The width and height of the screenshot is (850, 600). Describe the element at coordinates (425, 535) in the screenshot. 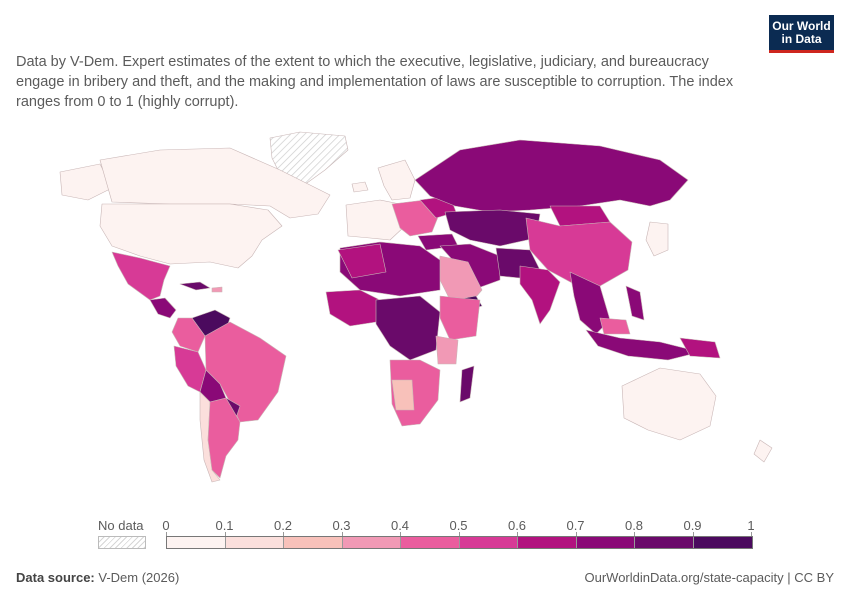

I see `color-legend: No data 0 0.1 0.2 0.3 0.4 0.5 0.6 0.7 0.8 0.9 1` at that location.